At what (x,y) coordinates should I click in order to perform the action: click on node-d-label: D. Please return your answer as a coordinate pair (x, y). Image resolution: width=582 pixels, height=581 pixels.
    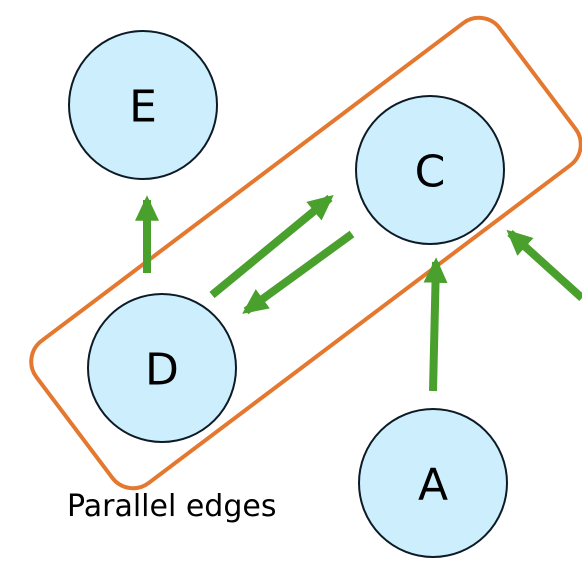
    Looking at the image, I should click on (162, 370).